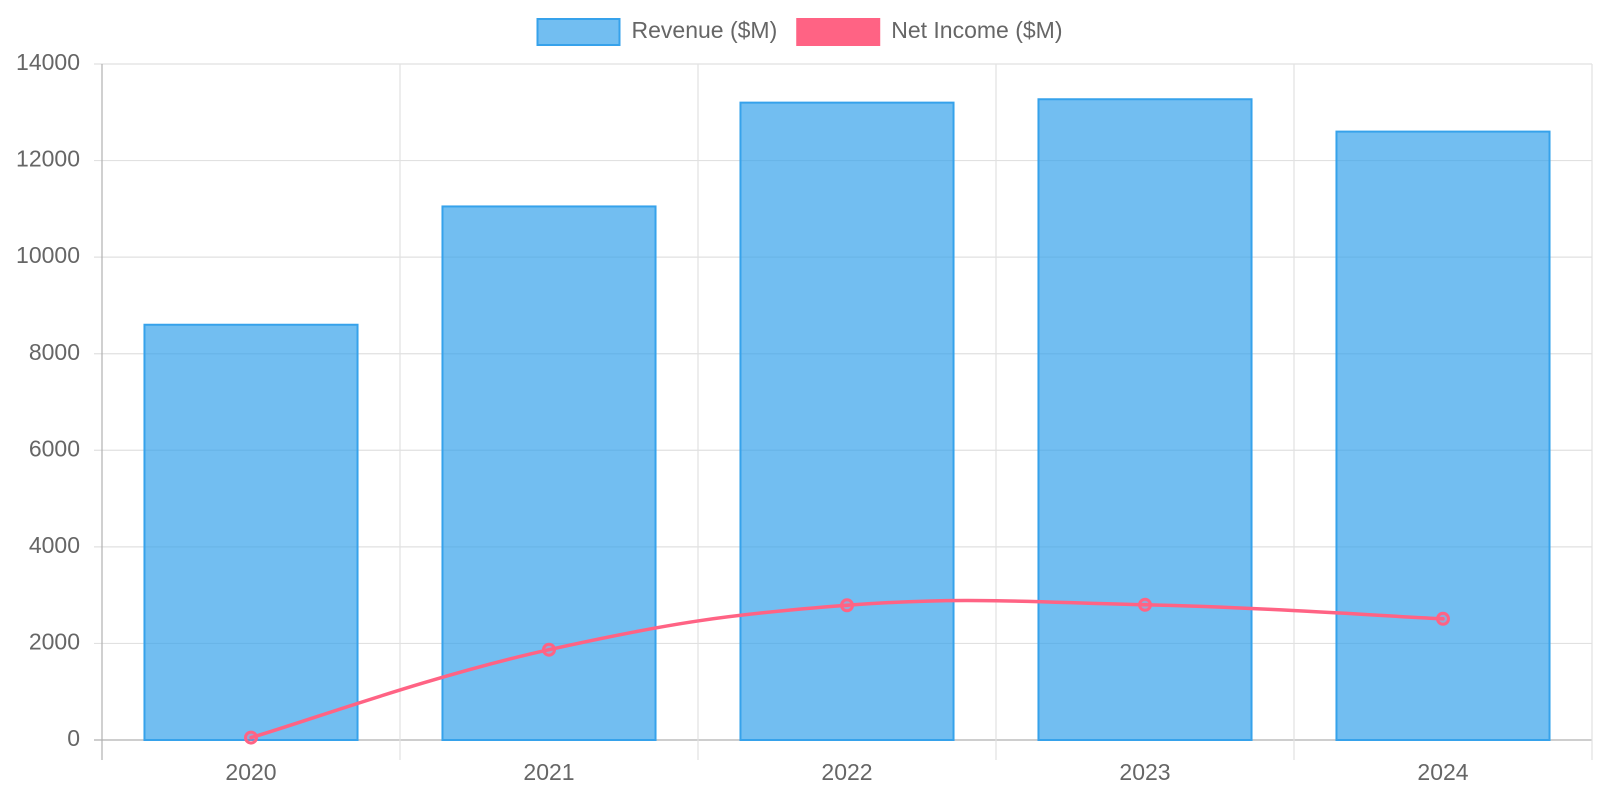  I want to click on legend-swatch-net-income, so click(838, 32).